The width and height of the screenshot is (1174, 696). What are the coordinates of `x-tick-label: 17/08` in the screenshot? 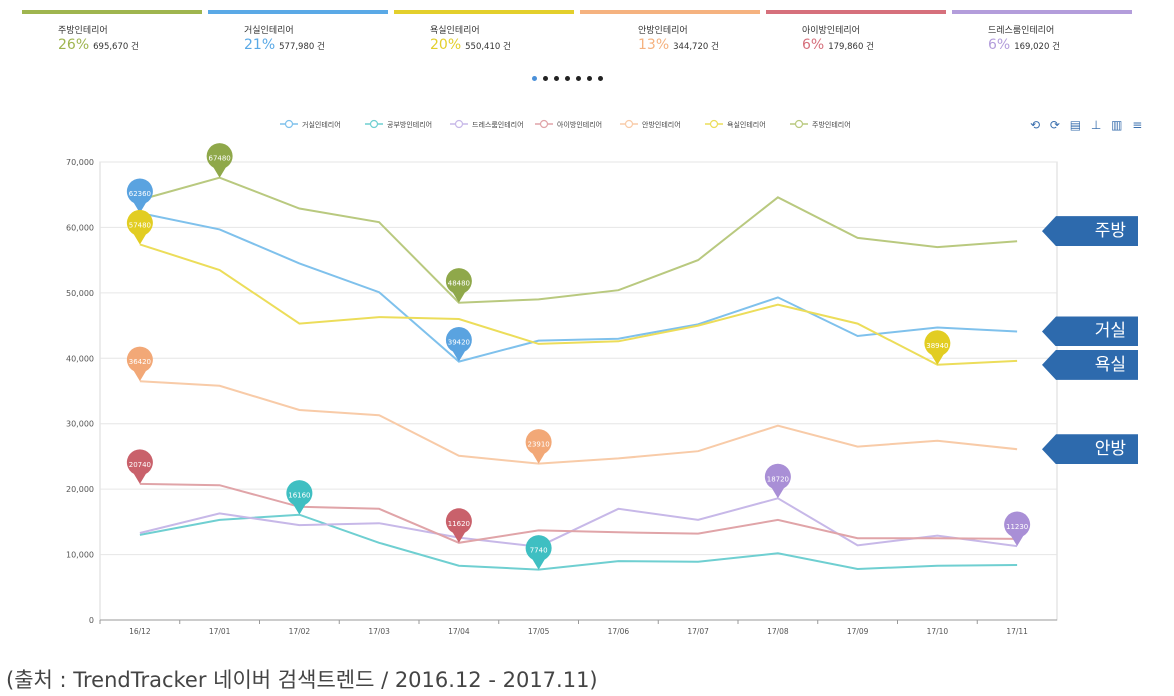 It's located at (778, 631).